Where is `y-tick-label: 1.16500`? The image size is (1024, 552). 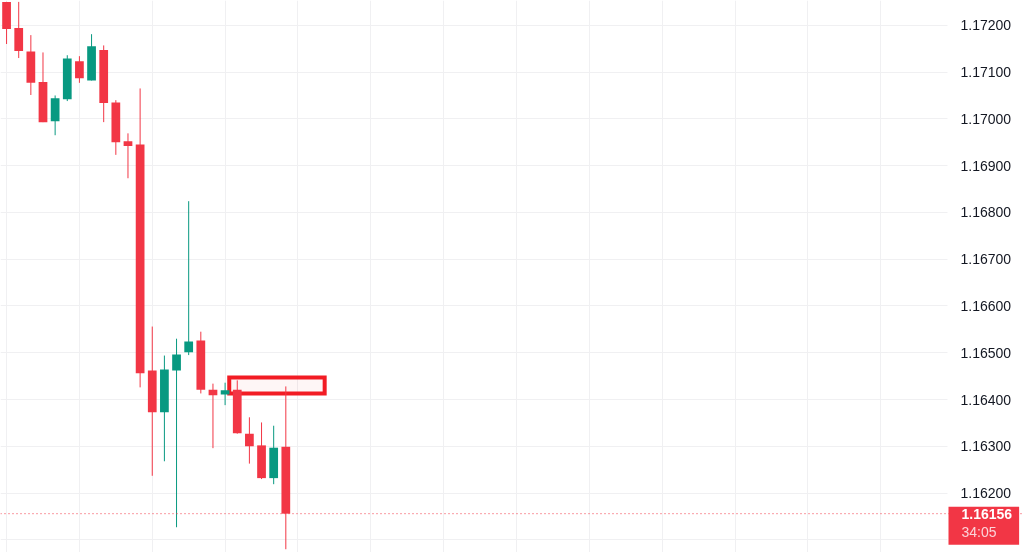 y-tick-label: 1.16500 is located at coordinates (986, 352).